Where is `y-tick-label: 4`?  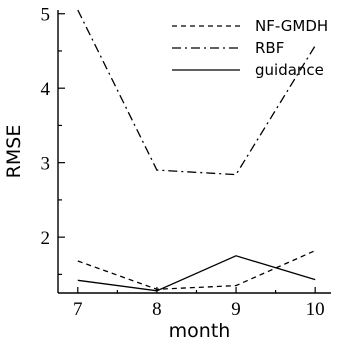 y-tick-label: 4 is located at coordinates (46, 89).